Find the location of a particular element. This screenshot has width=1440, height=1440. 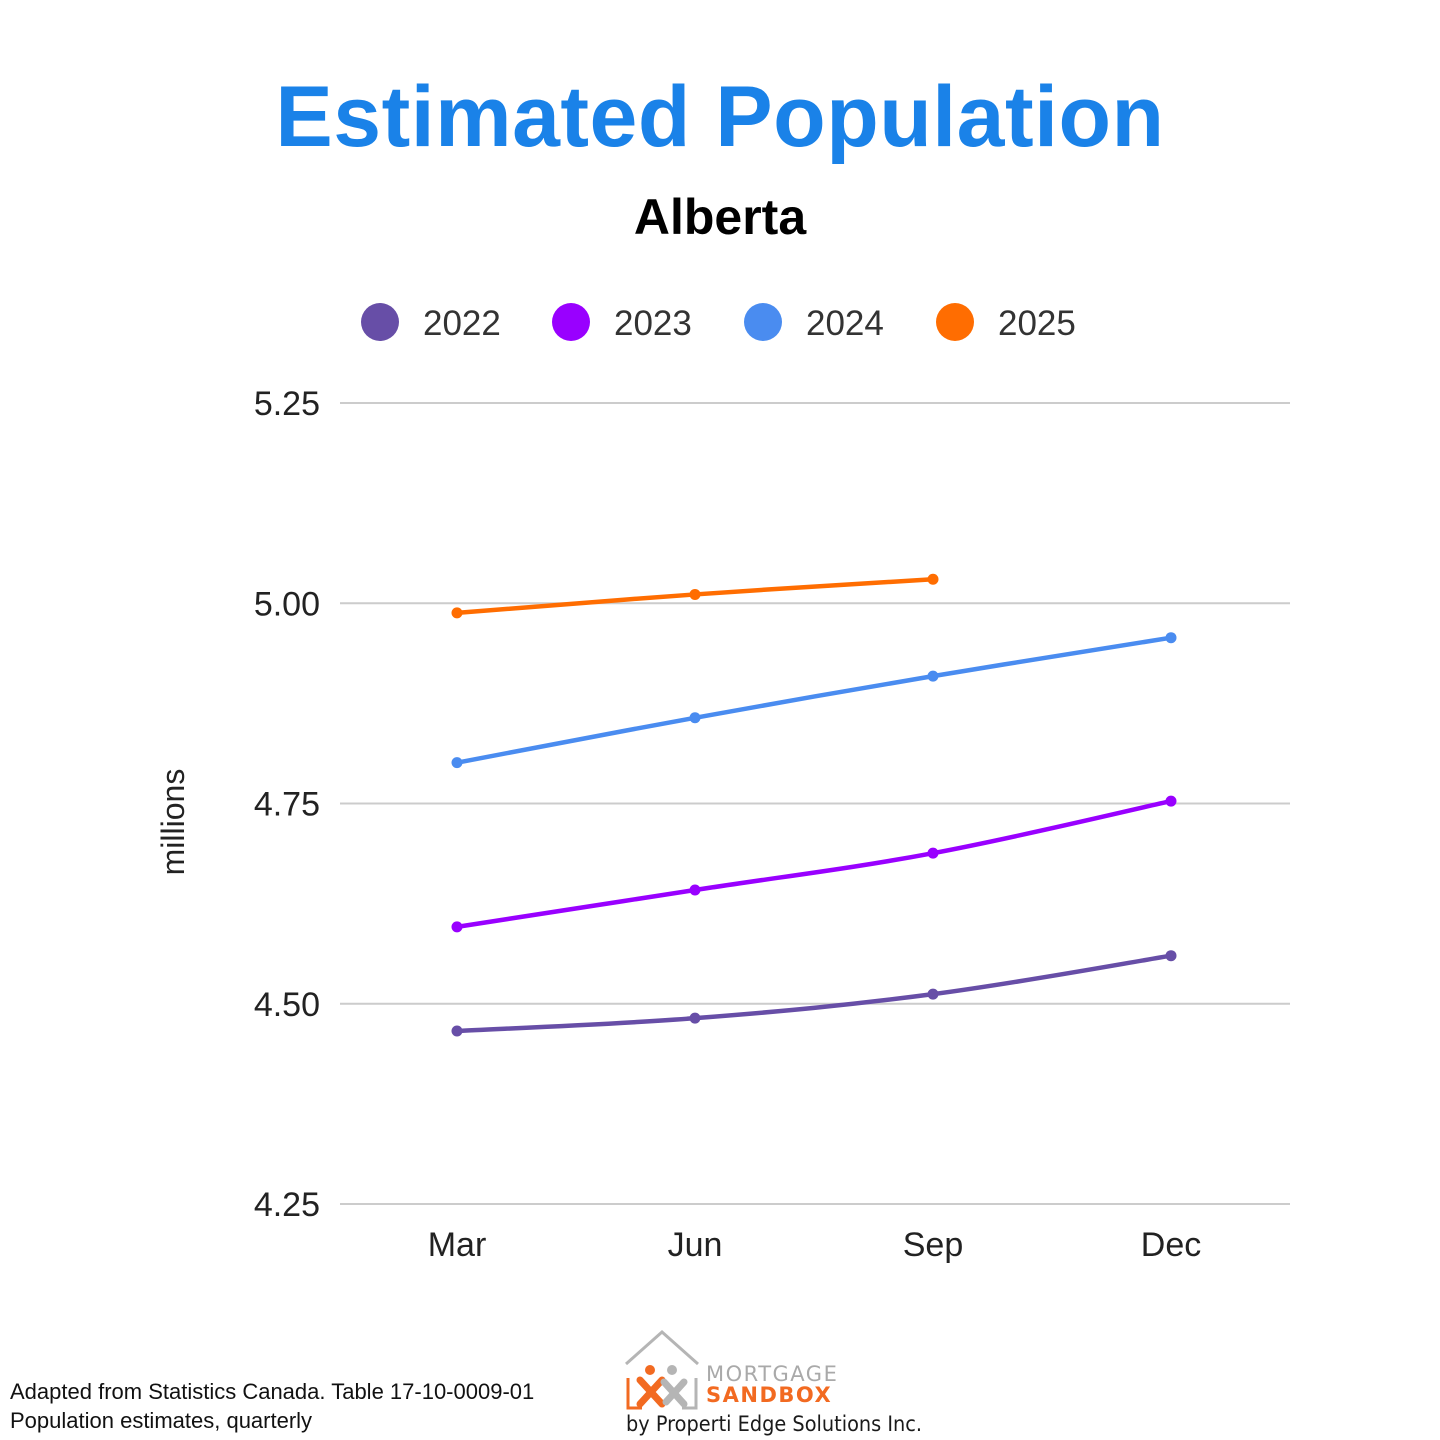

y-tick-label: 4.75 is located at coordinates (287, 805).